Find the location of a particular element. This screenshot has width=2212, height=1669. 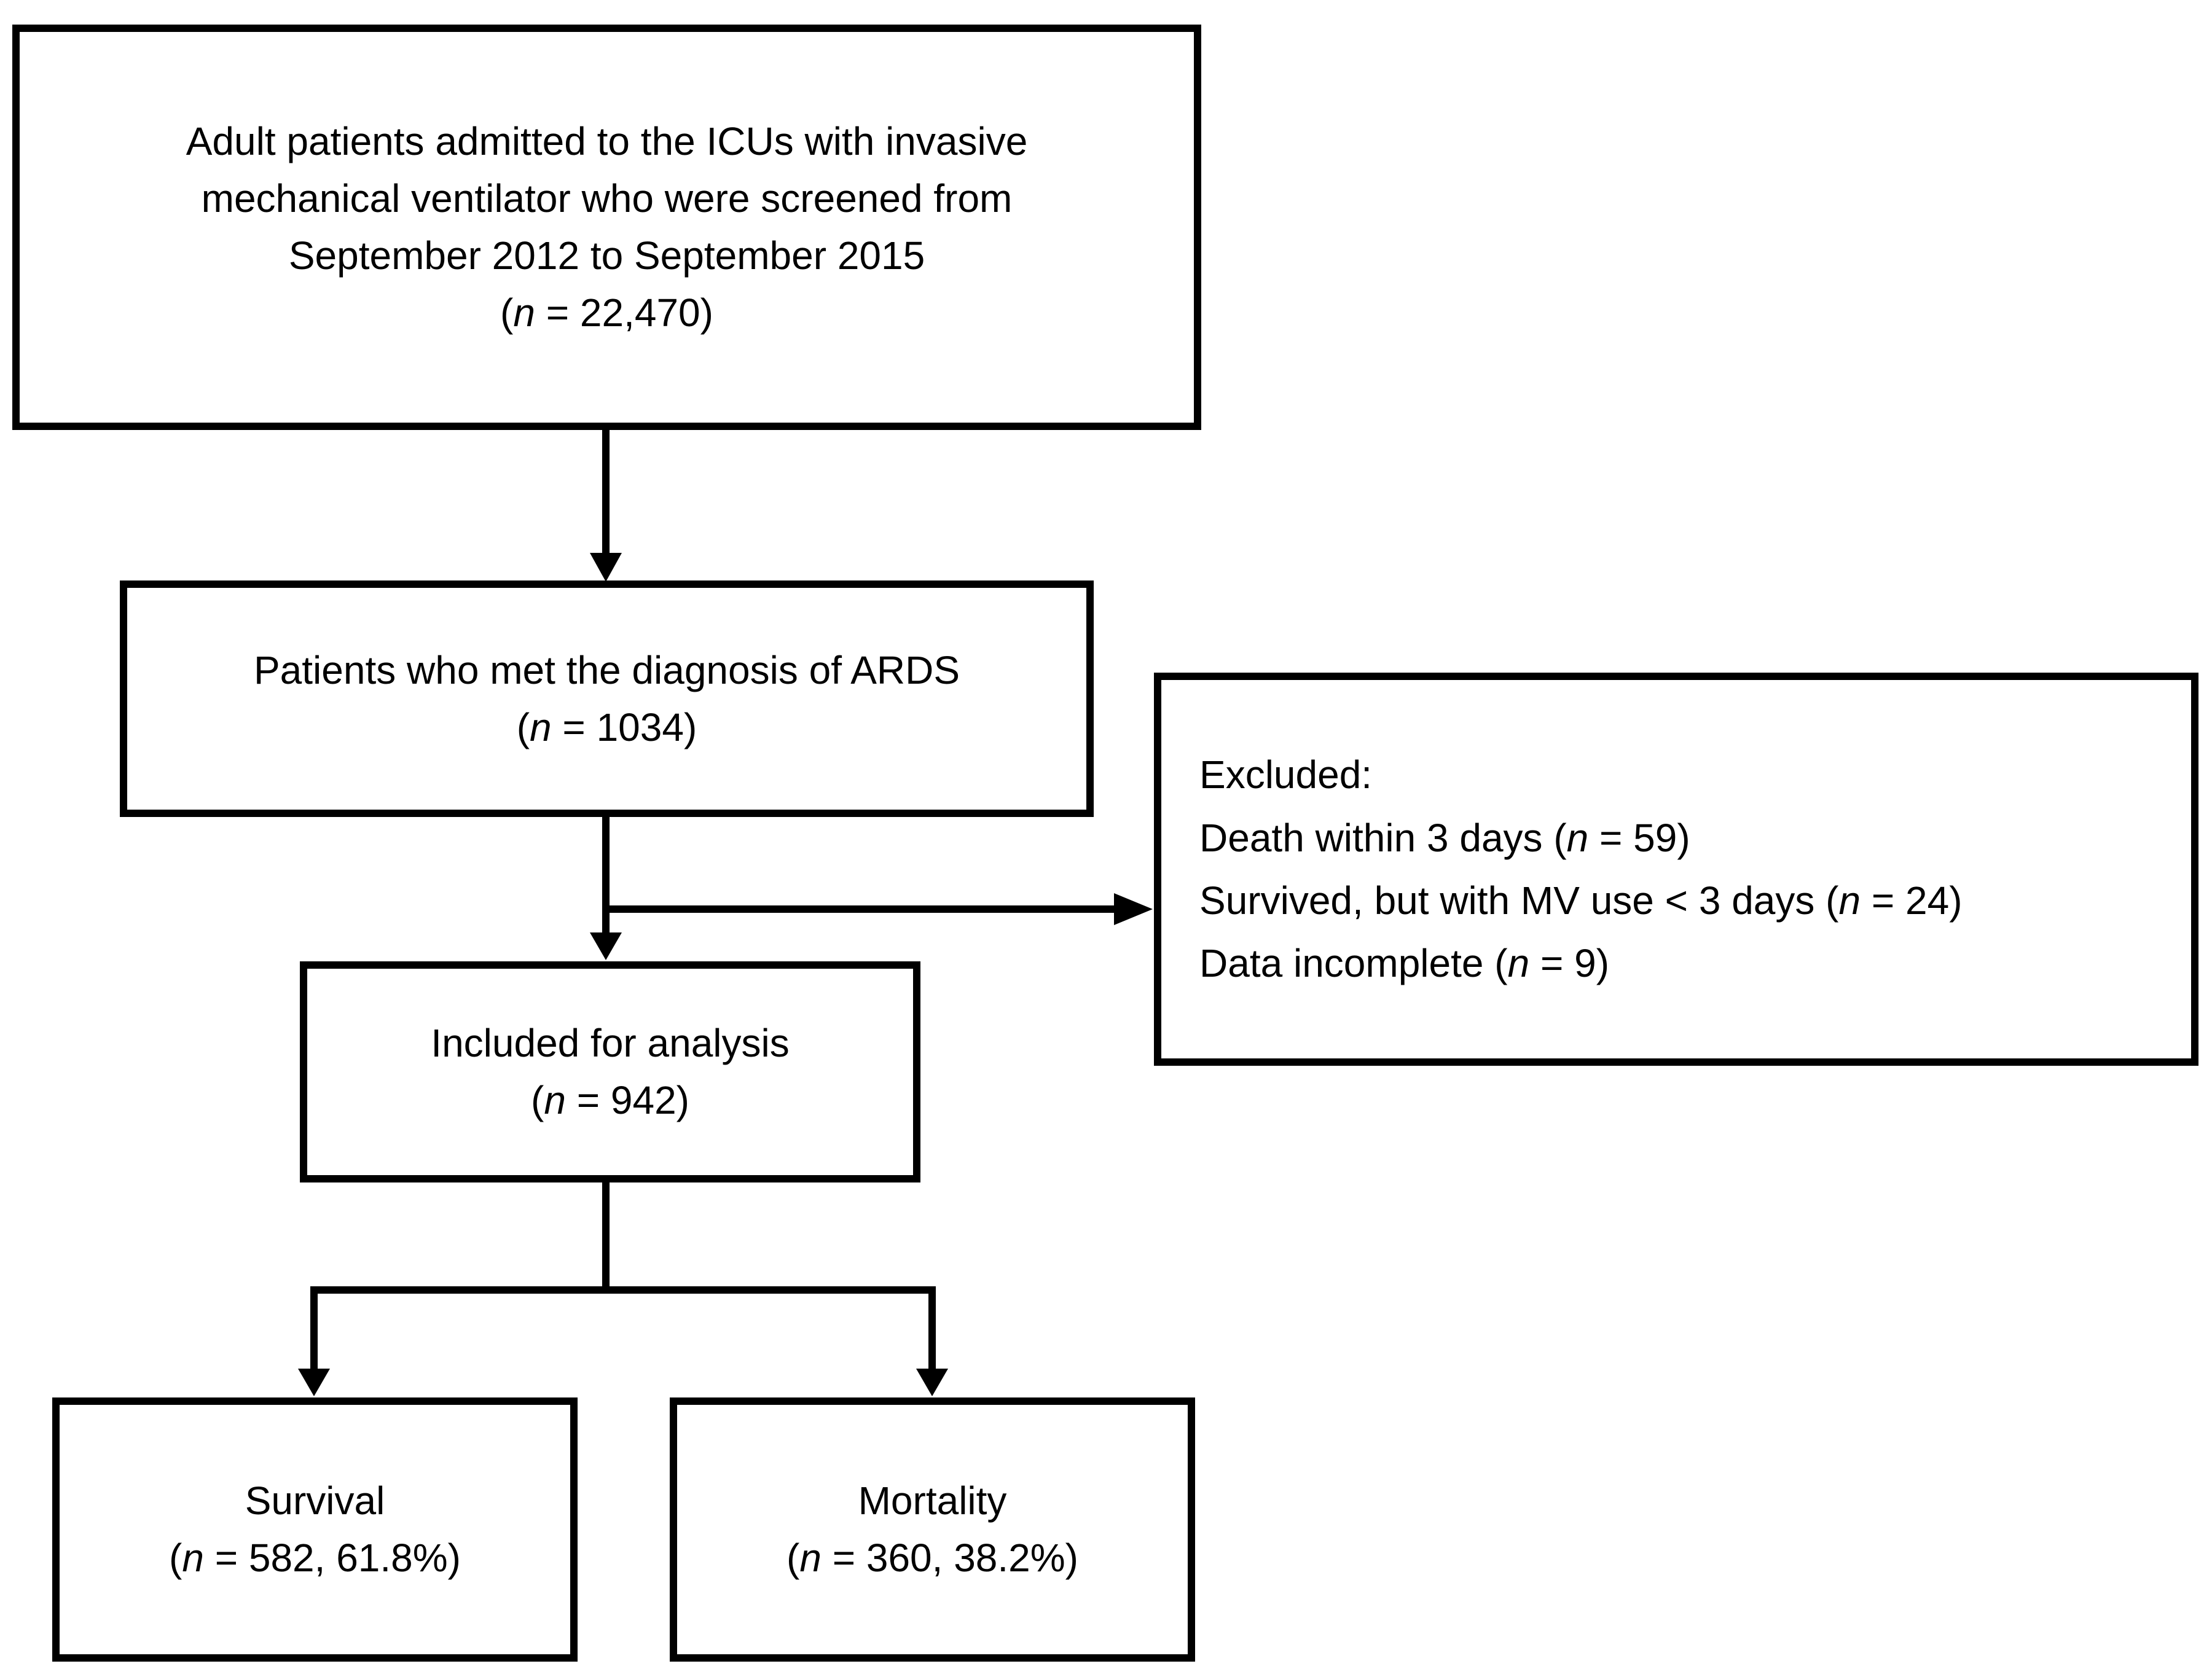

survival-n-line: (n = 582, 61.8%) is located at coordinates (315, 1558).